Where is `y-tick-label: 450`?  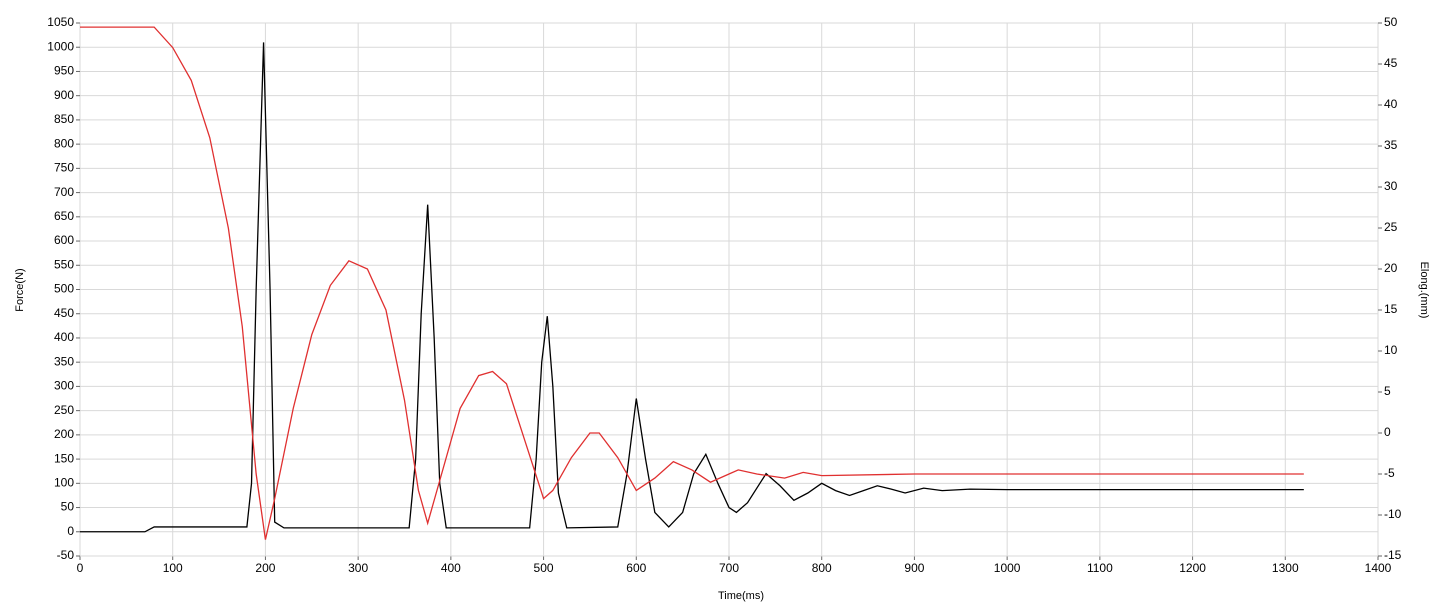
y-tick-label: 450 is located at coordinates (64, 313).